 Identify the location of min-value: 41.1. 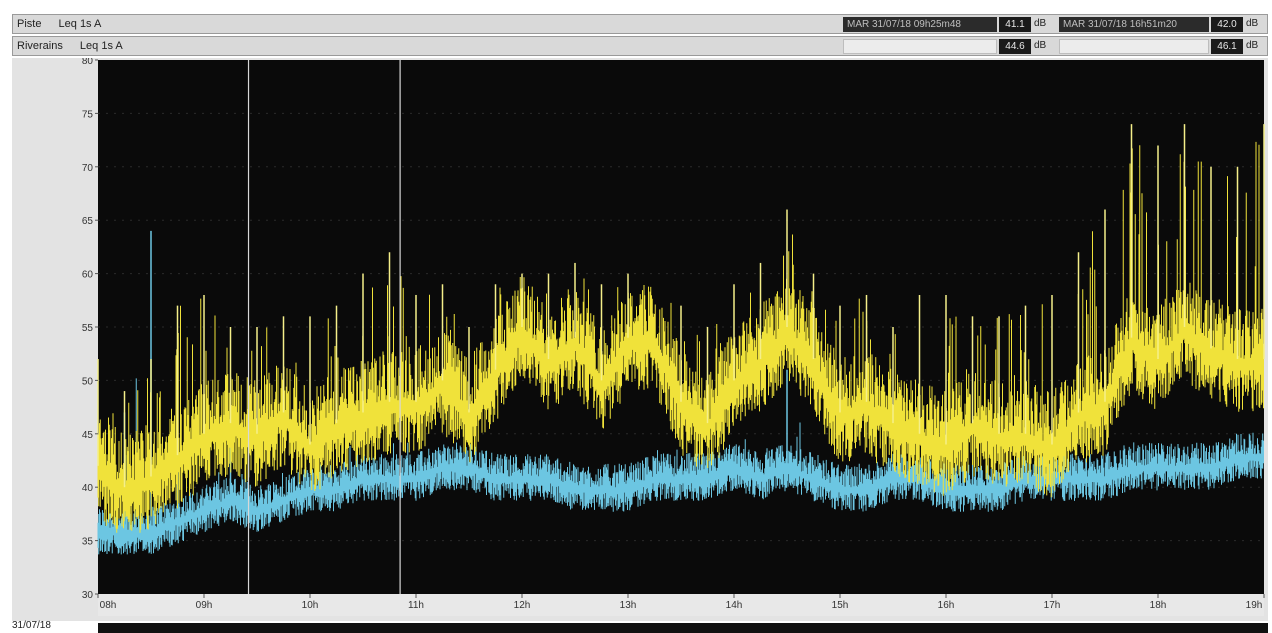
(1015, 24).